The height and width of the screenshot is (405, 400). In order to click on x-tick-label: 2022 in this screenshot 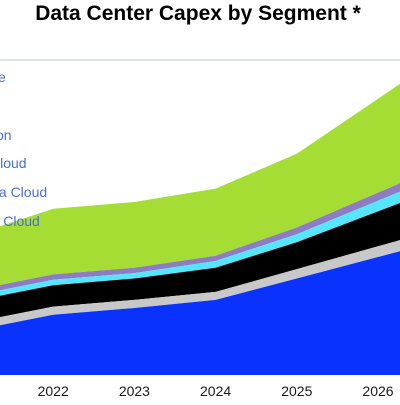, I will do `click(53, 391)`.